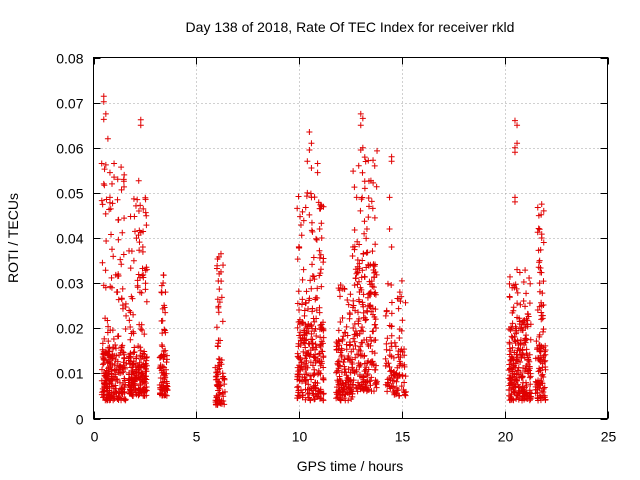 Image resolution: width=640 pixels, height=480 pixels. What do you see at coordinates (69, 374) in the screenshot?
I see `y-tick-label: 0.01` at bounding box center [69, 374].